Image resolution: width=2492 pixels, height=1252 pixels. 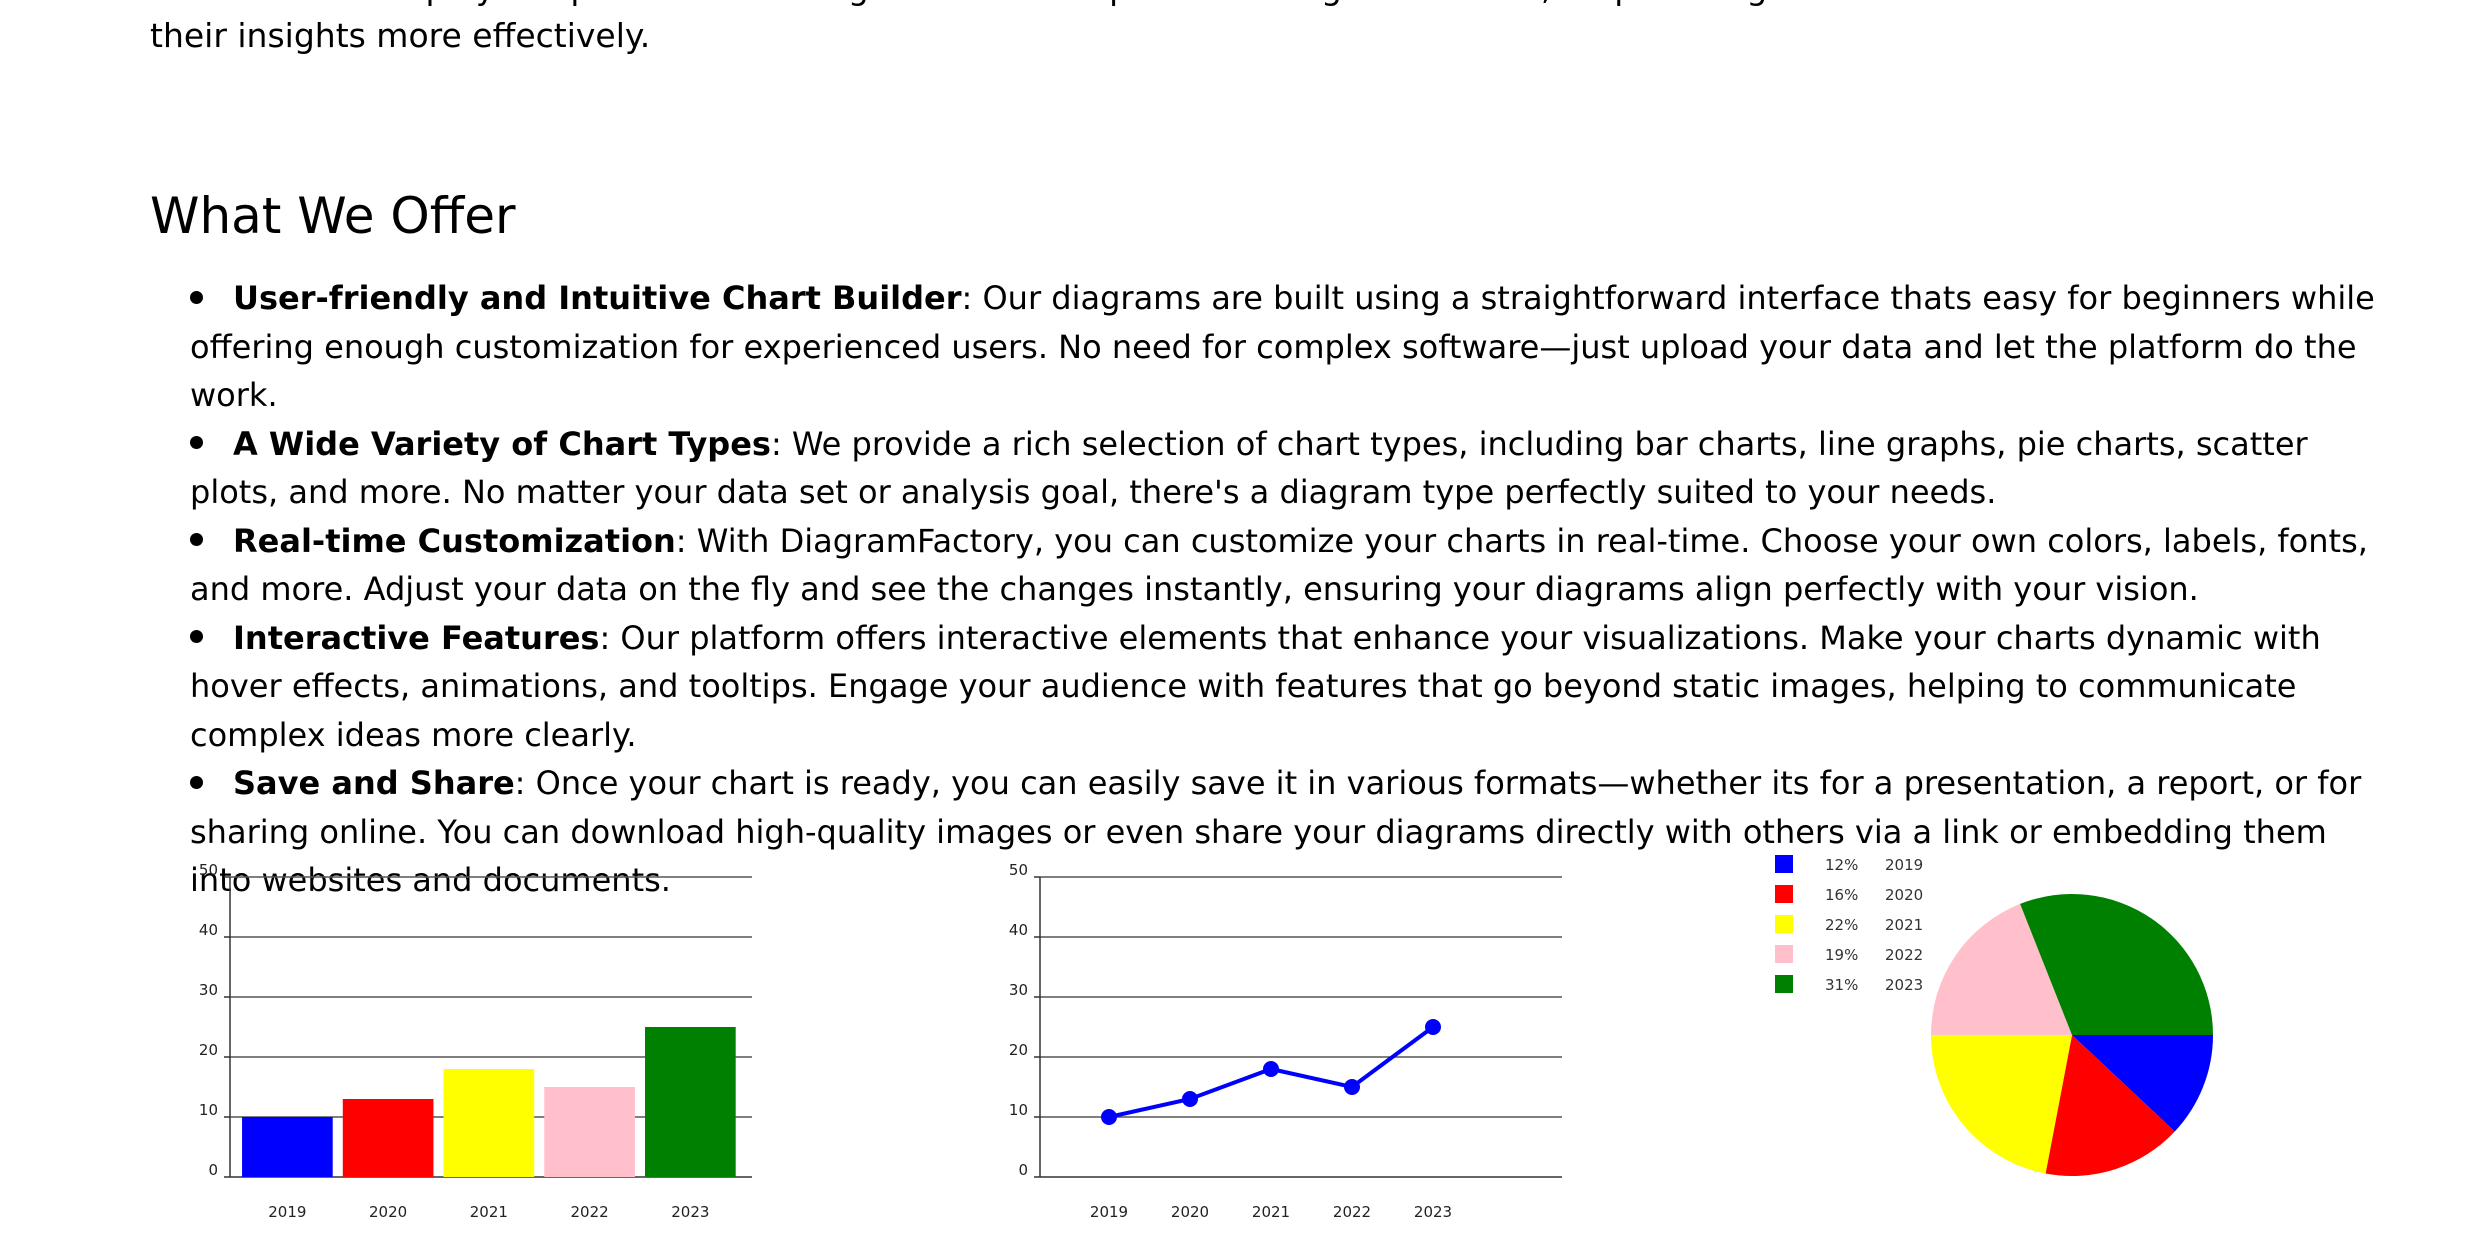 What do you see at coordinates (1841, 955) in the screenshot?
I see `legend-percent: 19%` at bounding box center [1841, 955].